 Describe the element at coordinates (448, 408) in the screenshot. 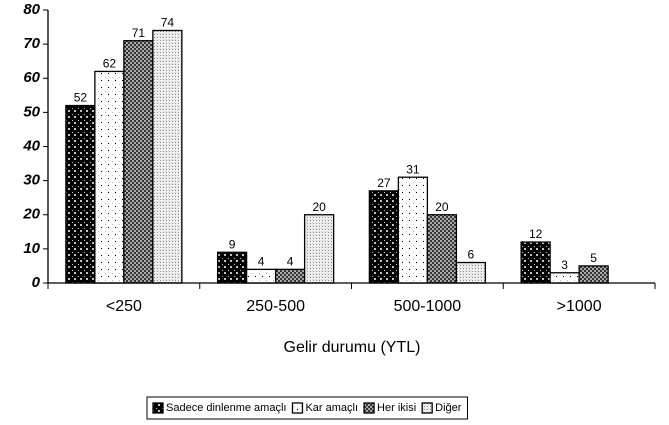

I see `legend-label: Diğer` at that location.